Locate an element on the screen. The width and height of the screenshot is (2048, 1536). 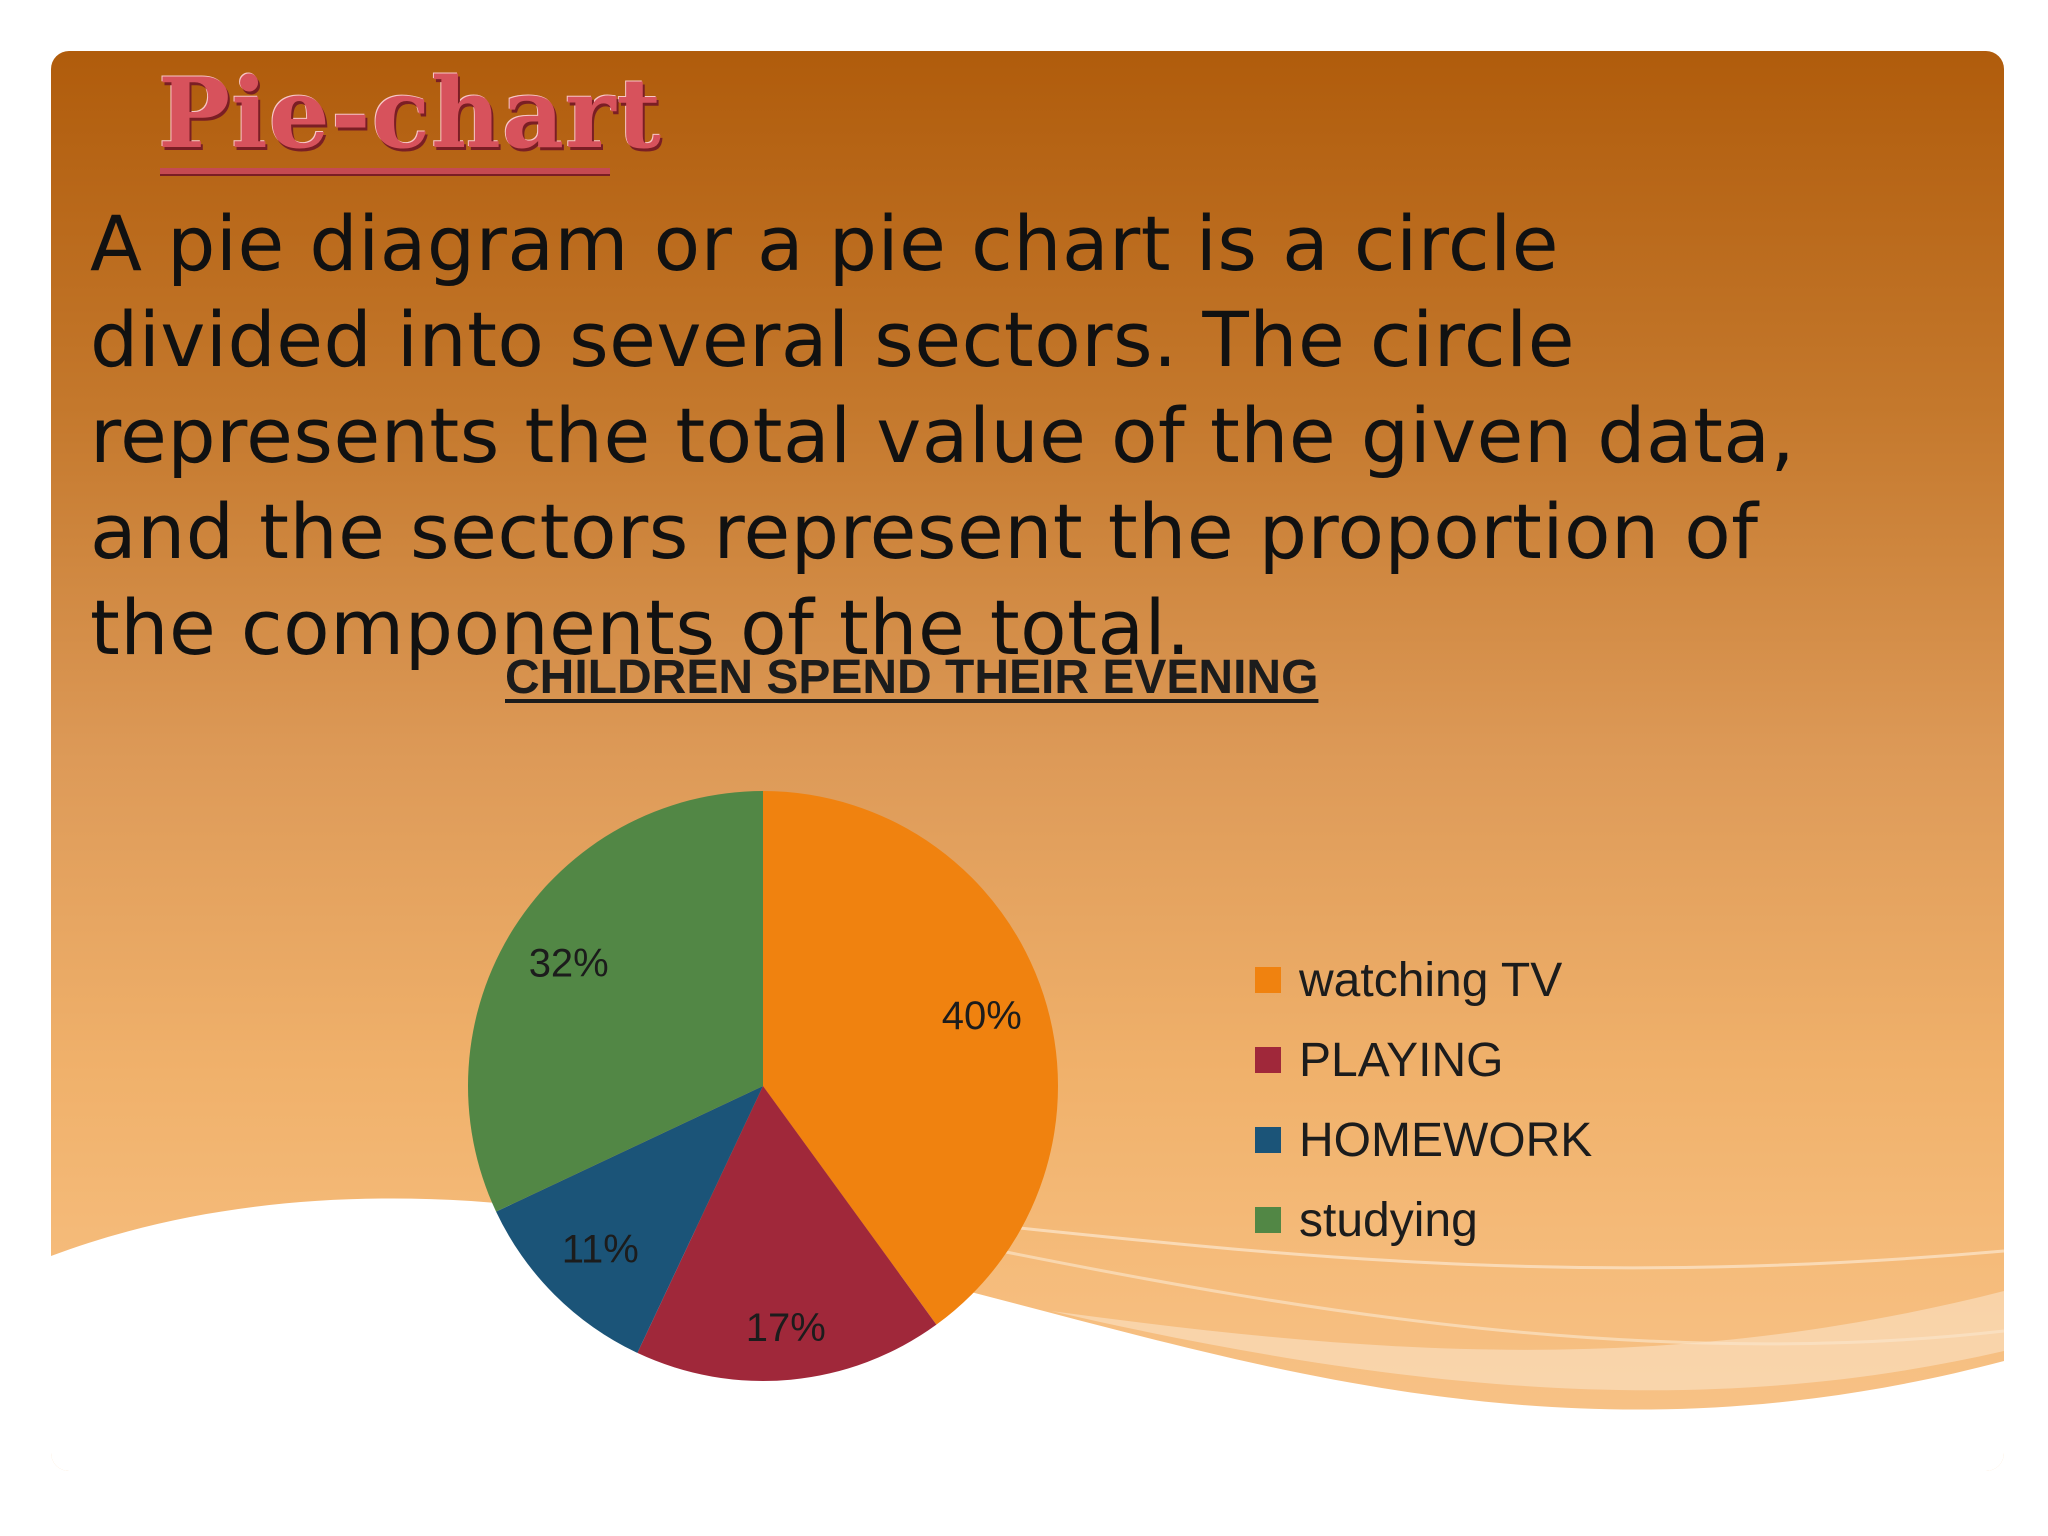
legend-item: PLAYING is located at coordinates (1423, 1060).